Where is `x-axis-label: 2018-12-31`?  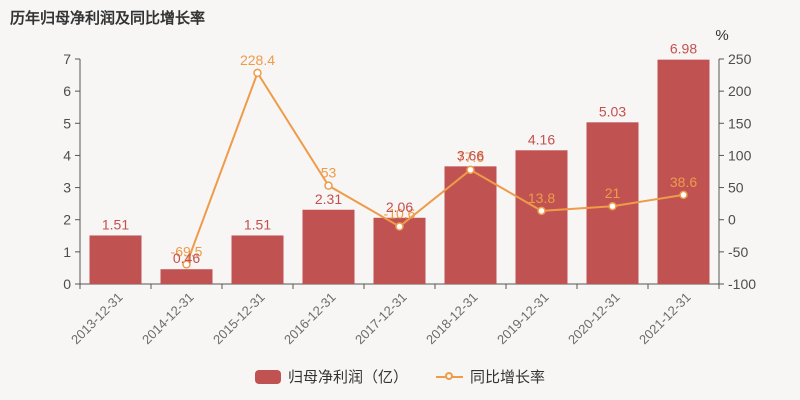 x-axis-label: 2018-12-31 is located at coordinates (452, 319).